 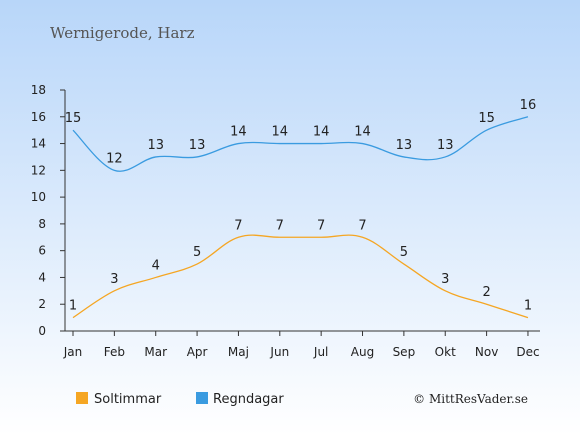 I want to click on x-tick-label-apr: Apr, so click(x=197, y=352).